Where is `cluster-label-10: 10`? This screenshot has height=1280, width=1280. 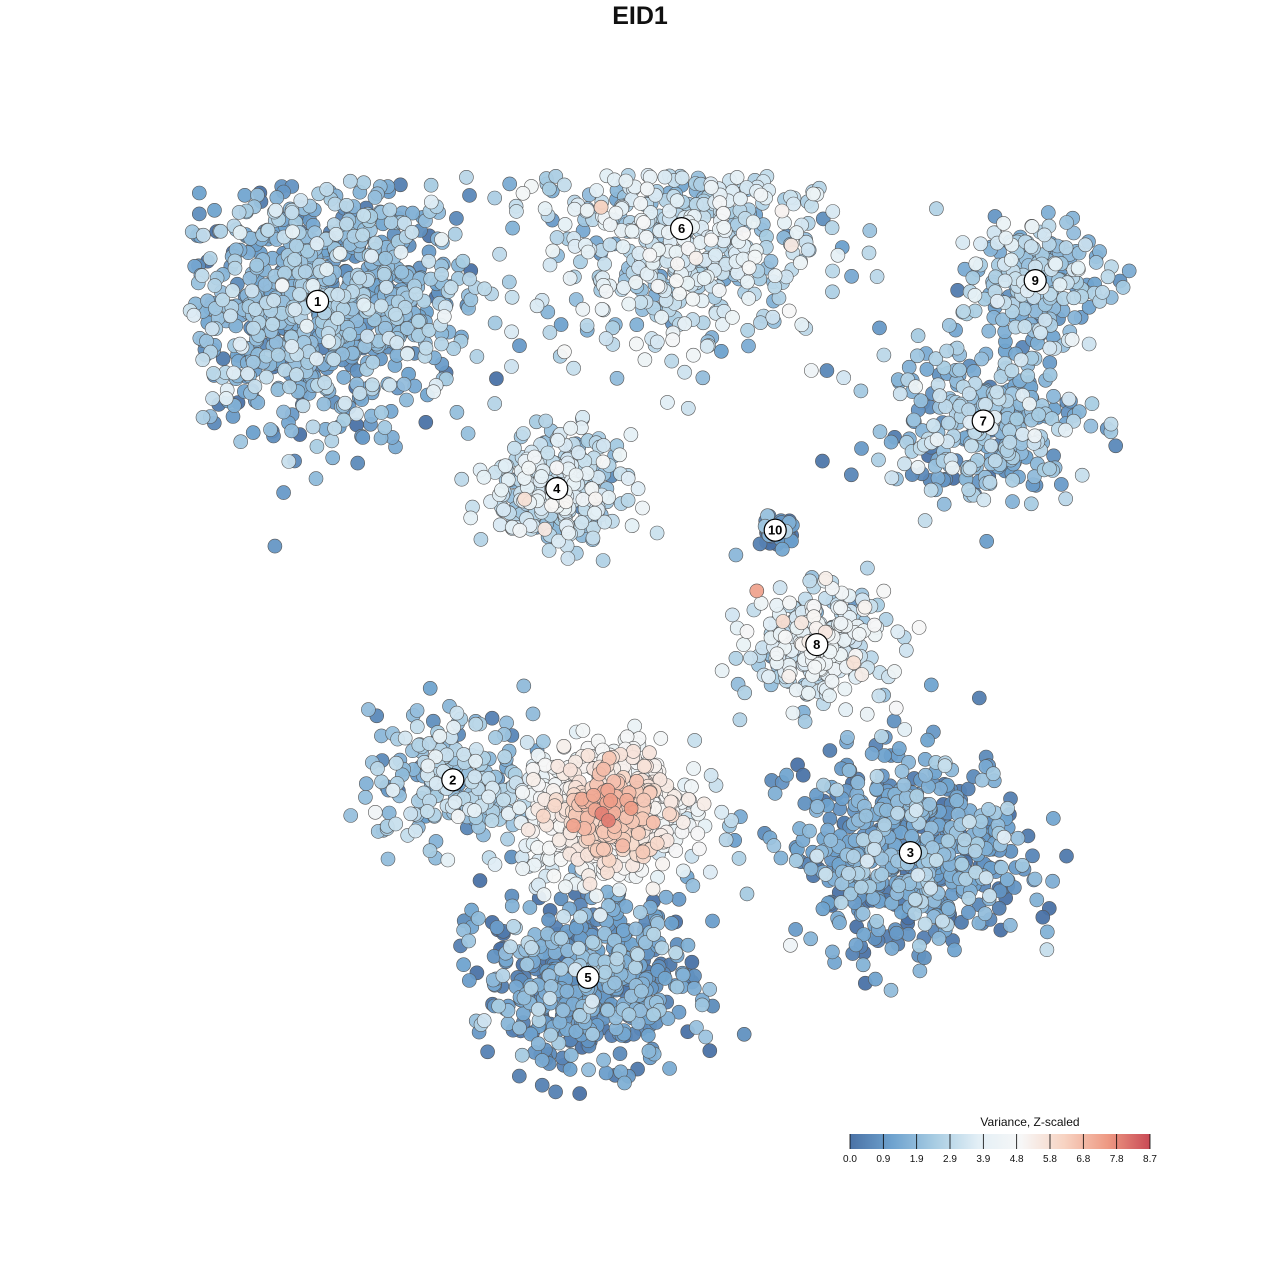
cluster-label-10: 10 is located at coordinates (775, 530).